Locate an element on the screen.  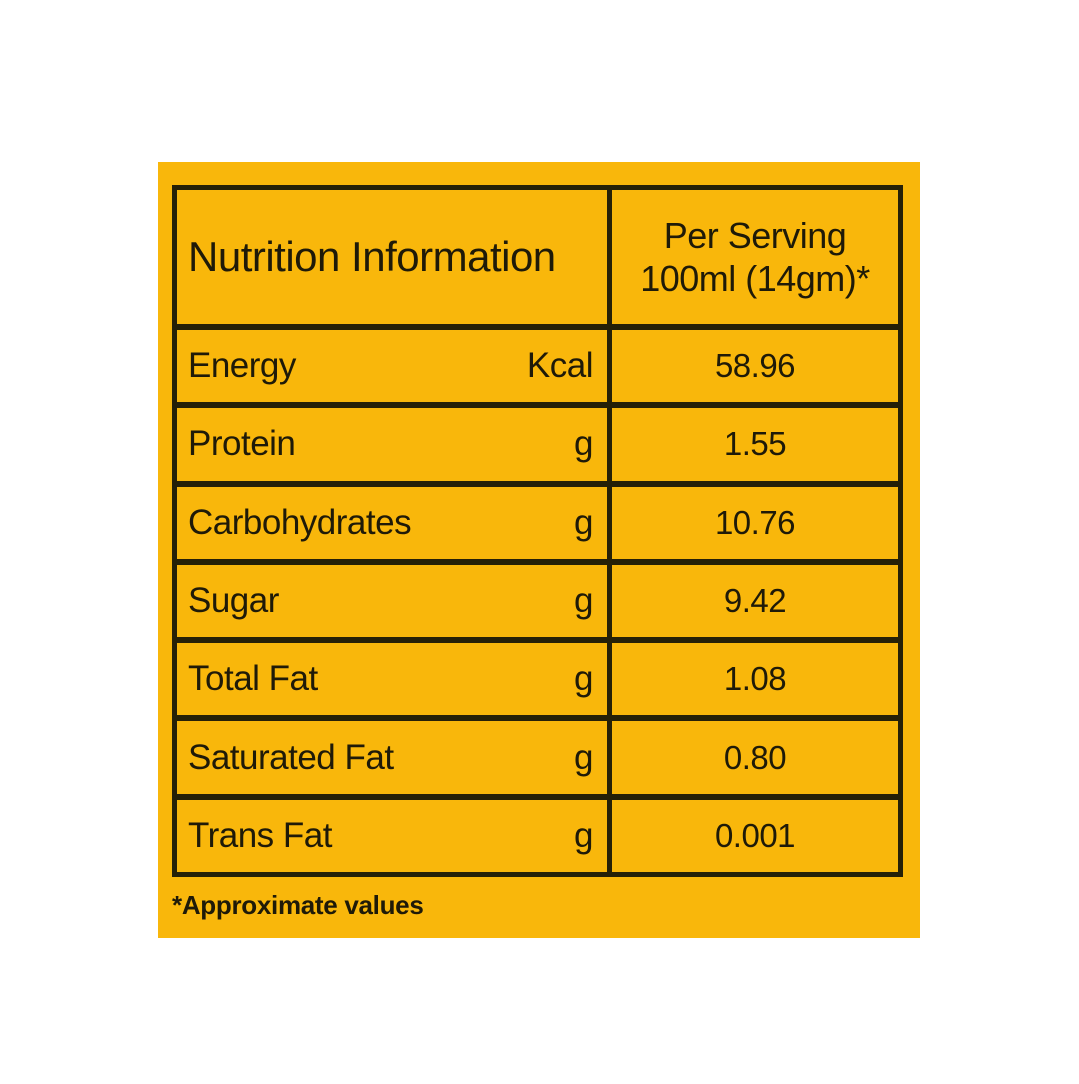
nutrient-label: Protein is located at coordinates (242, 444).